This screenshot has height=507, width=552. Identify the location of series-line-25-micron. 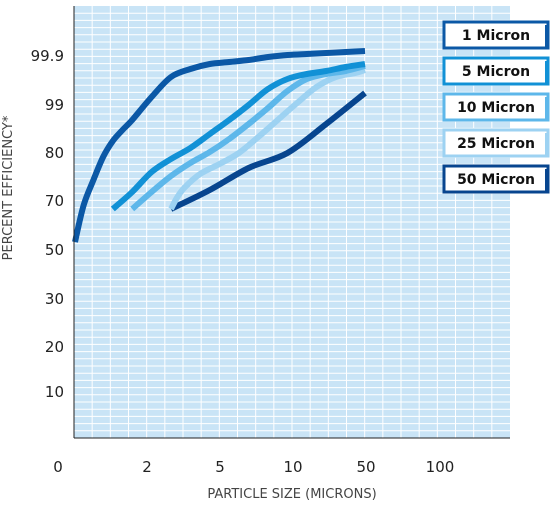
(267, 139).